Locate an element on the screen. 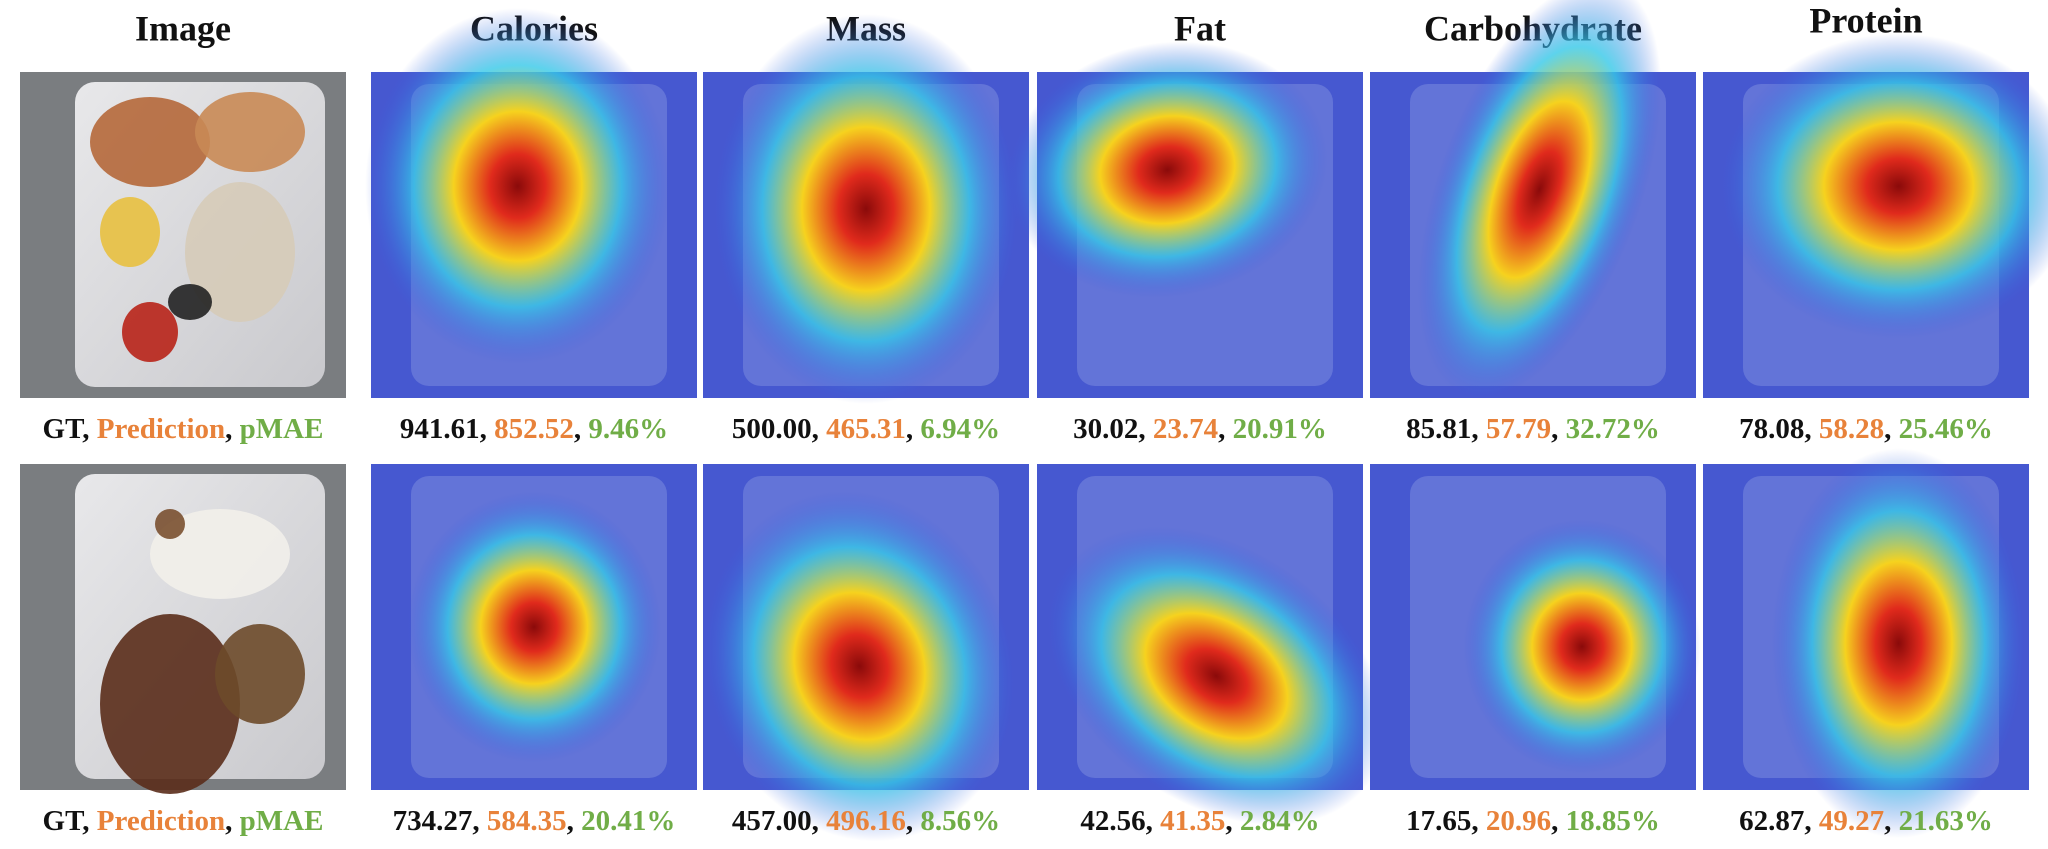 Image resolution: width=2048 pixels, height=849 pixels. metric-line: 78.08, 58.28, 25.46% is located at coordinates (1866, 429).